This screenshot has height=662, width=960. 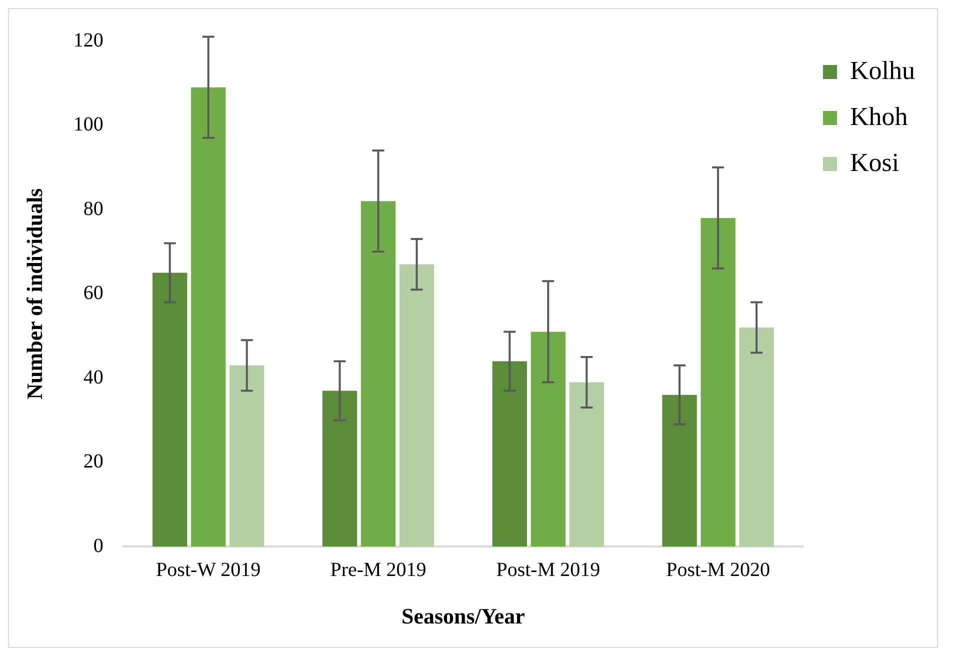 What do you see at coordinates (378, 569) in the screenshot?
I see `x-tick-label: Pre-M 2019` at bounding box center [378, 569].